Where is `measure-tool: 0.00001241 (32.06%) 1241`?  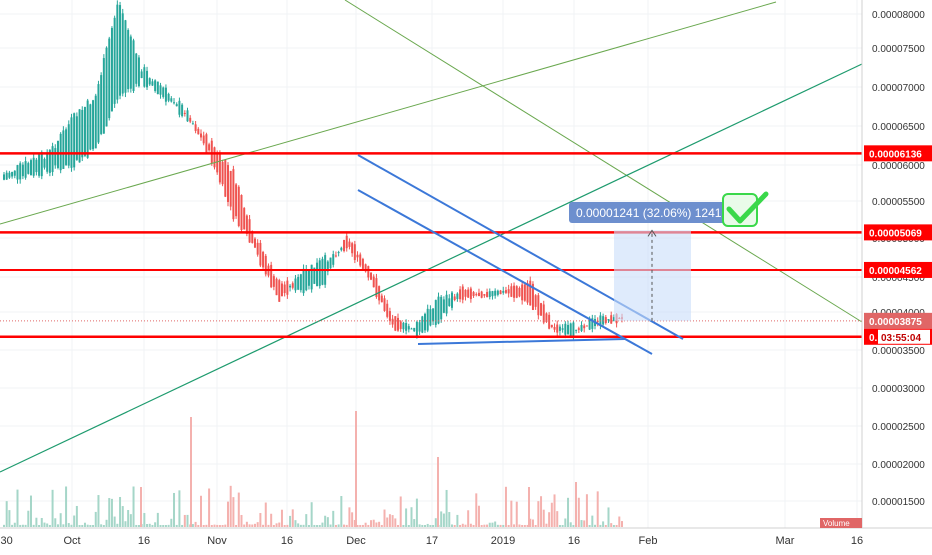
measure-tool: 0.00001241 (32.06%) 1241 is located at coordinates (653, 261).